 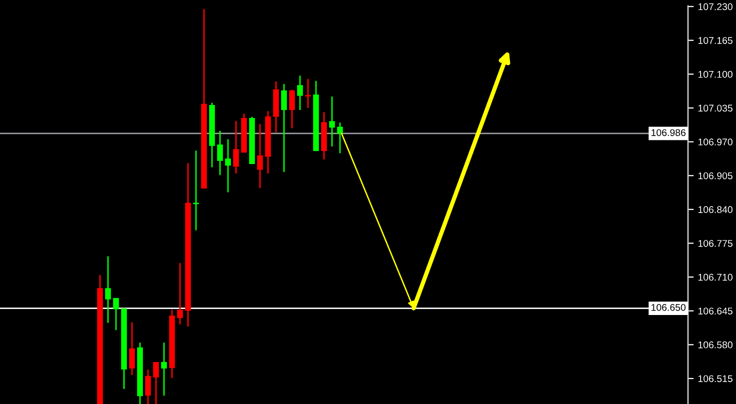 What do you see at coordinates (715, 176) in the screenshot?
I see `y-tick-label: 106.905` at bounding box center [715, 176].